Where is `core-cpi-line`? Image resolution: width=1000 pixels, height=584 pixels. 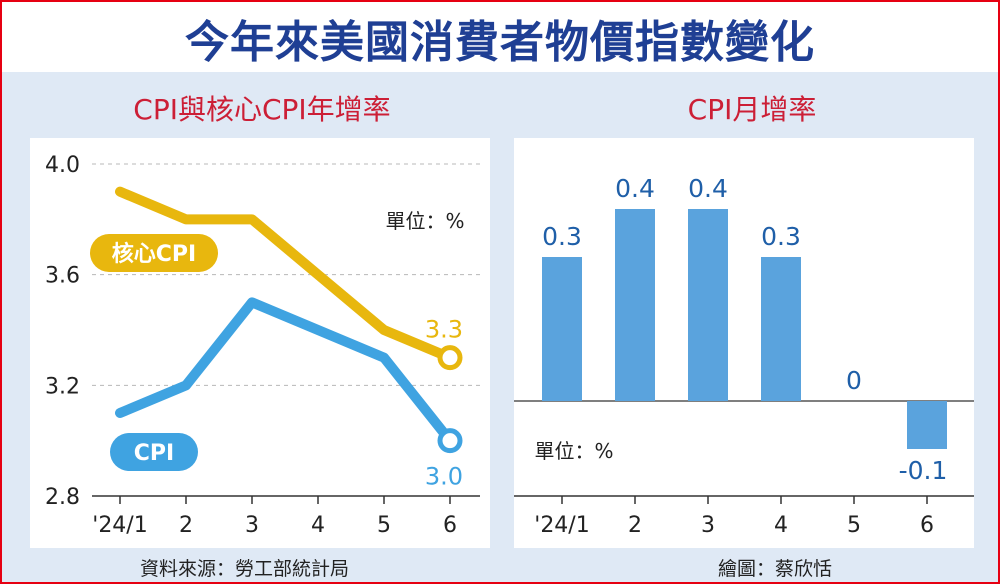 core-cpi-line is located at coordinates (285, 274).